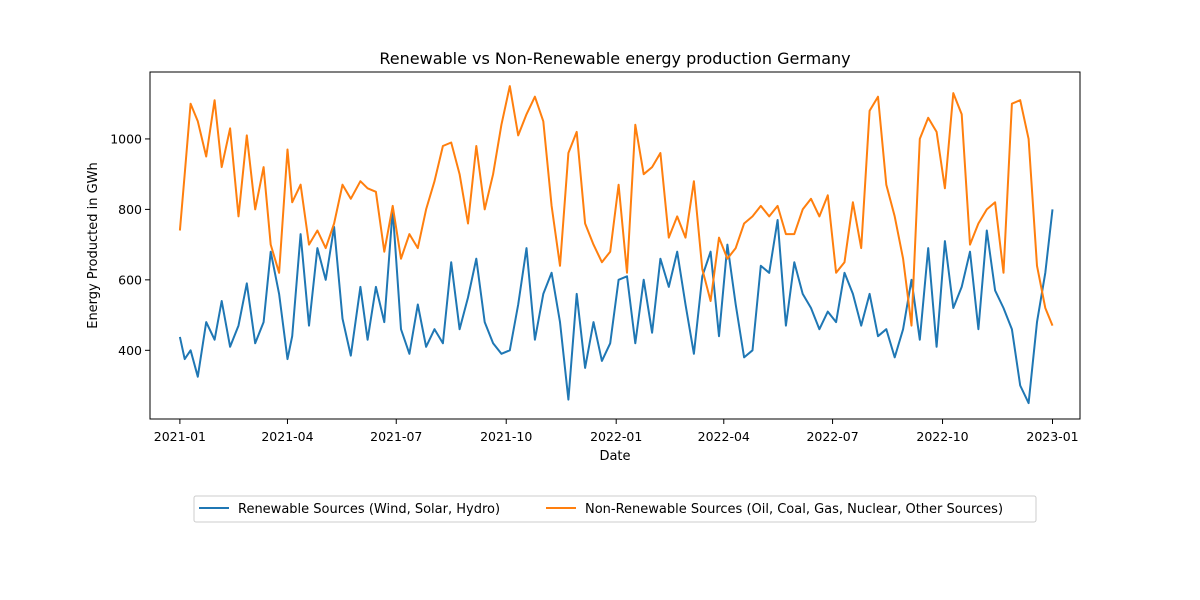 This screenshot has height=600, width=1200. What do you see at coordinates (832, 436) in the screenshot?
I see `x-tick-label: 2022-07` at bounding box center [832, 436].